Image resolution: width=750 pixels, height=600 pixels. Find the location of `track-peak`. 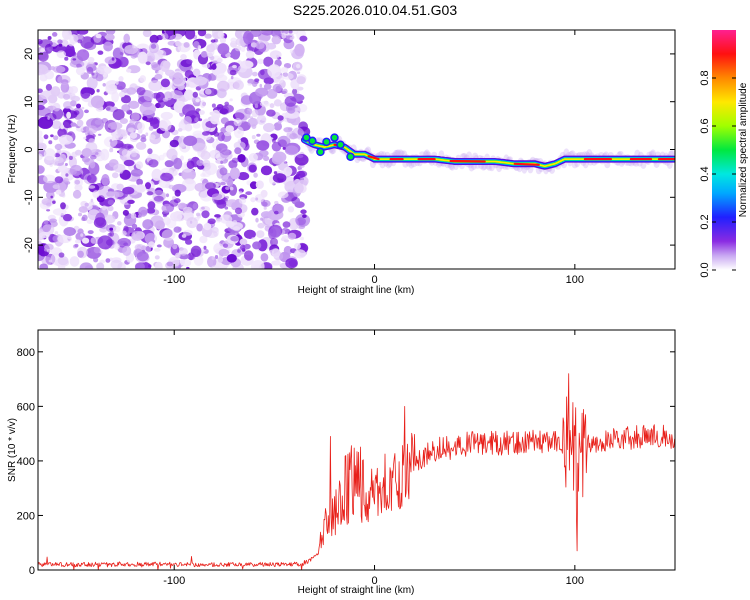

track-peak is located at coordinates (373, 158).